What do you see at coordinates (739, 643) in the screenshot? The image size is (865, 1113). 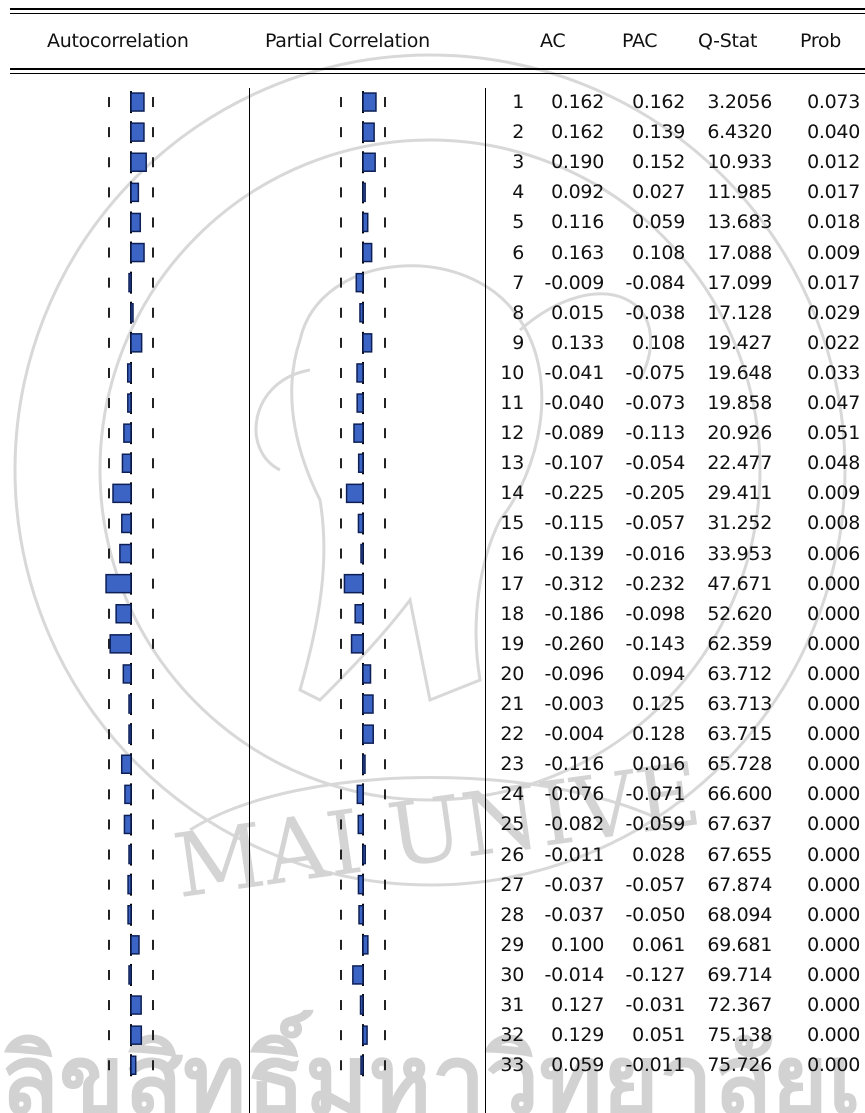 I see `q-stat-cell: 62.359` at bounding box center [739, 643].